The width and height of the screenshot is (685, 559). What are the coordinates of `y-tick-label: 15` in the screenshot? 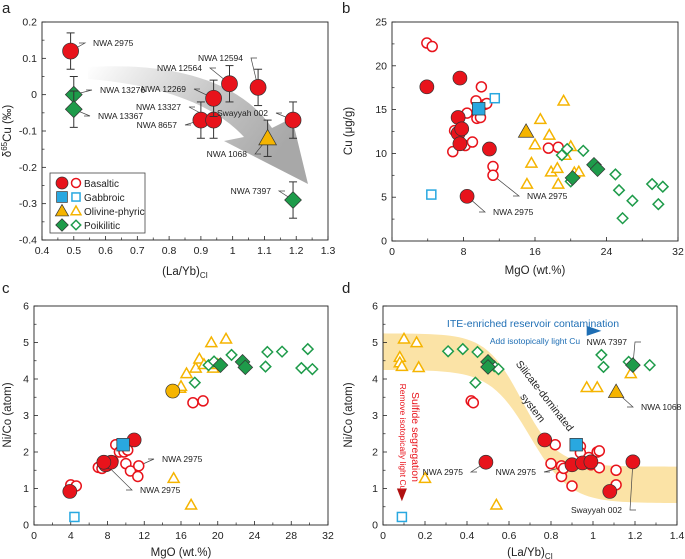 It's located at (381, 110).